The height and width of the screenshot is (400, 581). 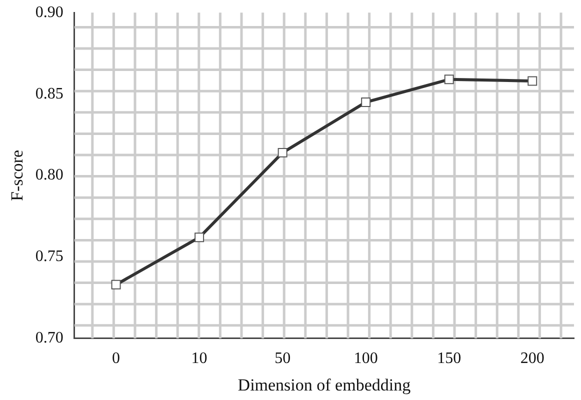 I want to click on x-tick-label: 200, so click(x=532, y=359).